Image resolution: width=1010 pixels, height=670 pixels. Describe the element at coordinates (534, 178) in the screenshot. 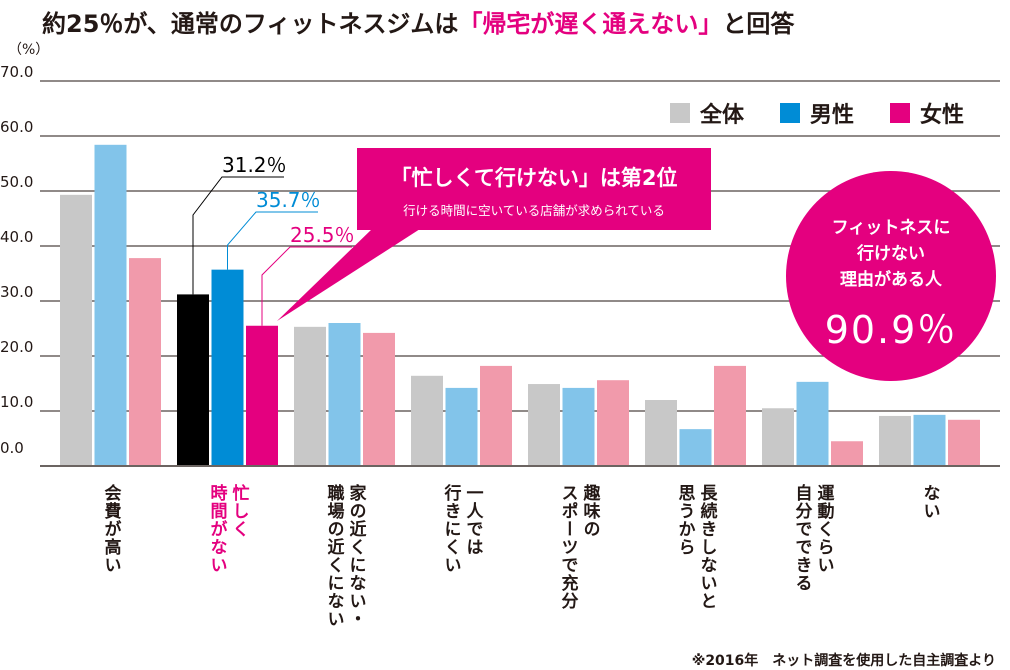

I see `callout-main: 「忙しくて行けない」は第2位` at that location.